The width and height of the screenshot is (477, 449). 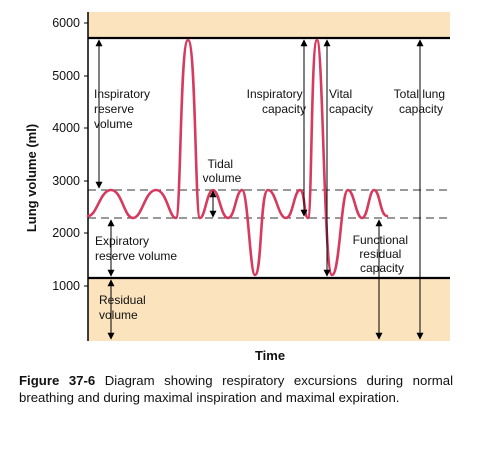 What do you see at coordinates (269, 25) in the screenshot?
I see `top-shaded-region` at bounding box center [269, 25].